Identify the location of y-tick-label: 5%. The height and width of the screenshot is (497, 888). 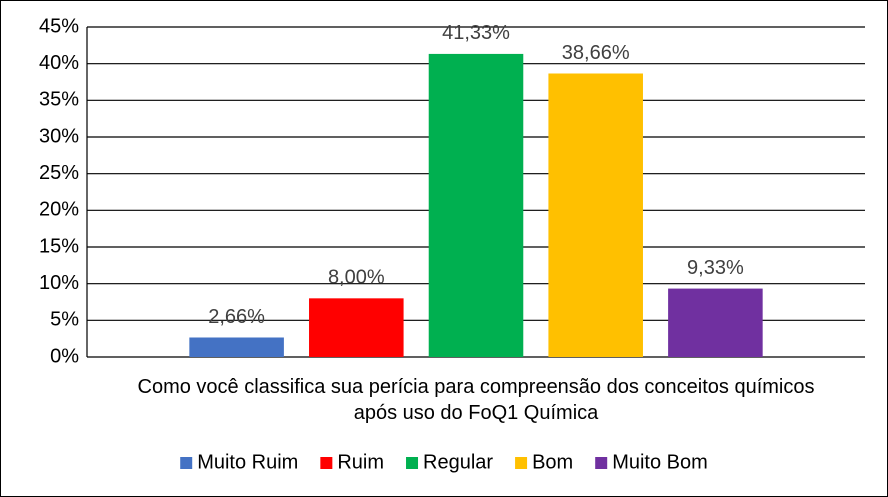
(64, 320).